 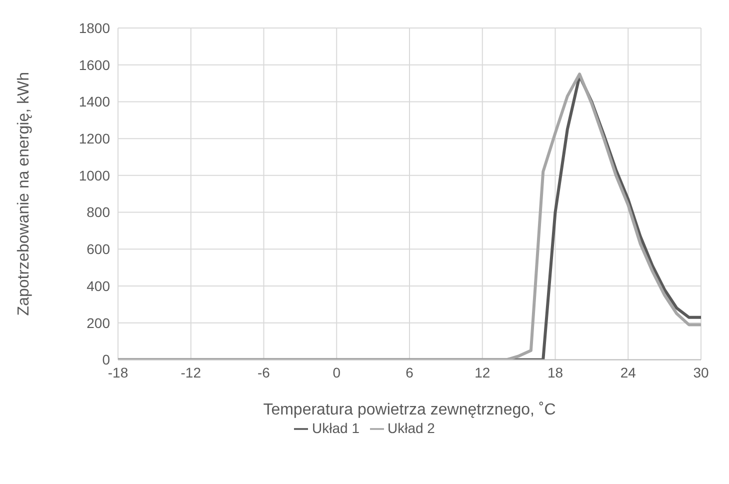 What do you see at coordinates (409, 410) in the screenshot?
I see `x-axis-title: Temperatura powietrza zewnętrznego, ˚C` at bounding box center [409, 410].